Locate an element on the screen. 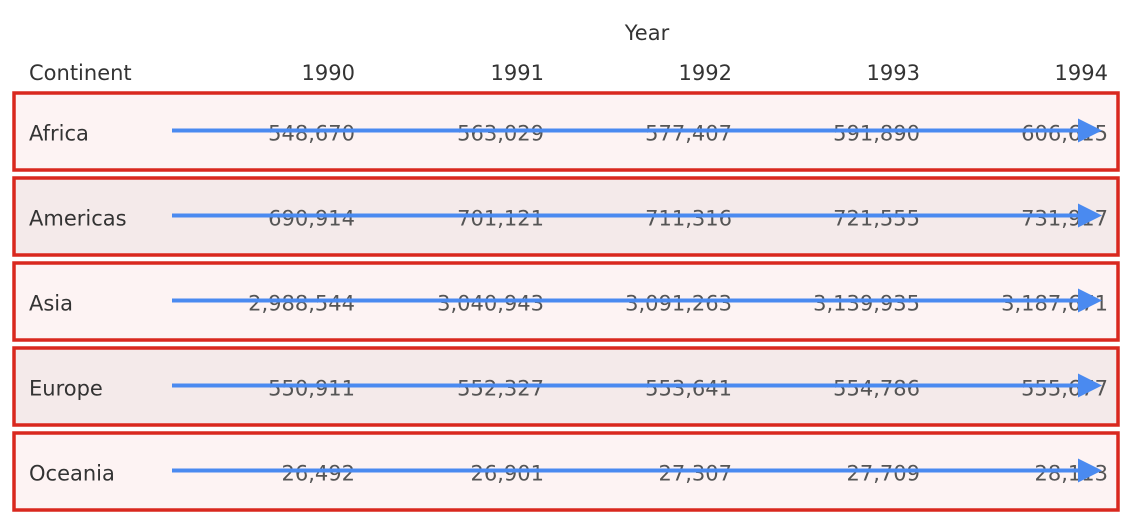 This screenshot has width=1132, height=528. row-label: Africa is located at coordinates (59, 134).